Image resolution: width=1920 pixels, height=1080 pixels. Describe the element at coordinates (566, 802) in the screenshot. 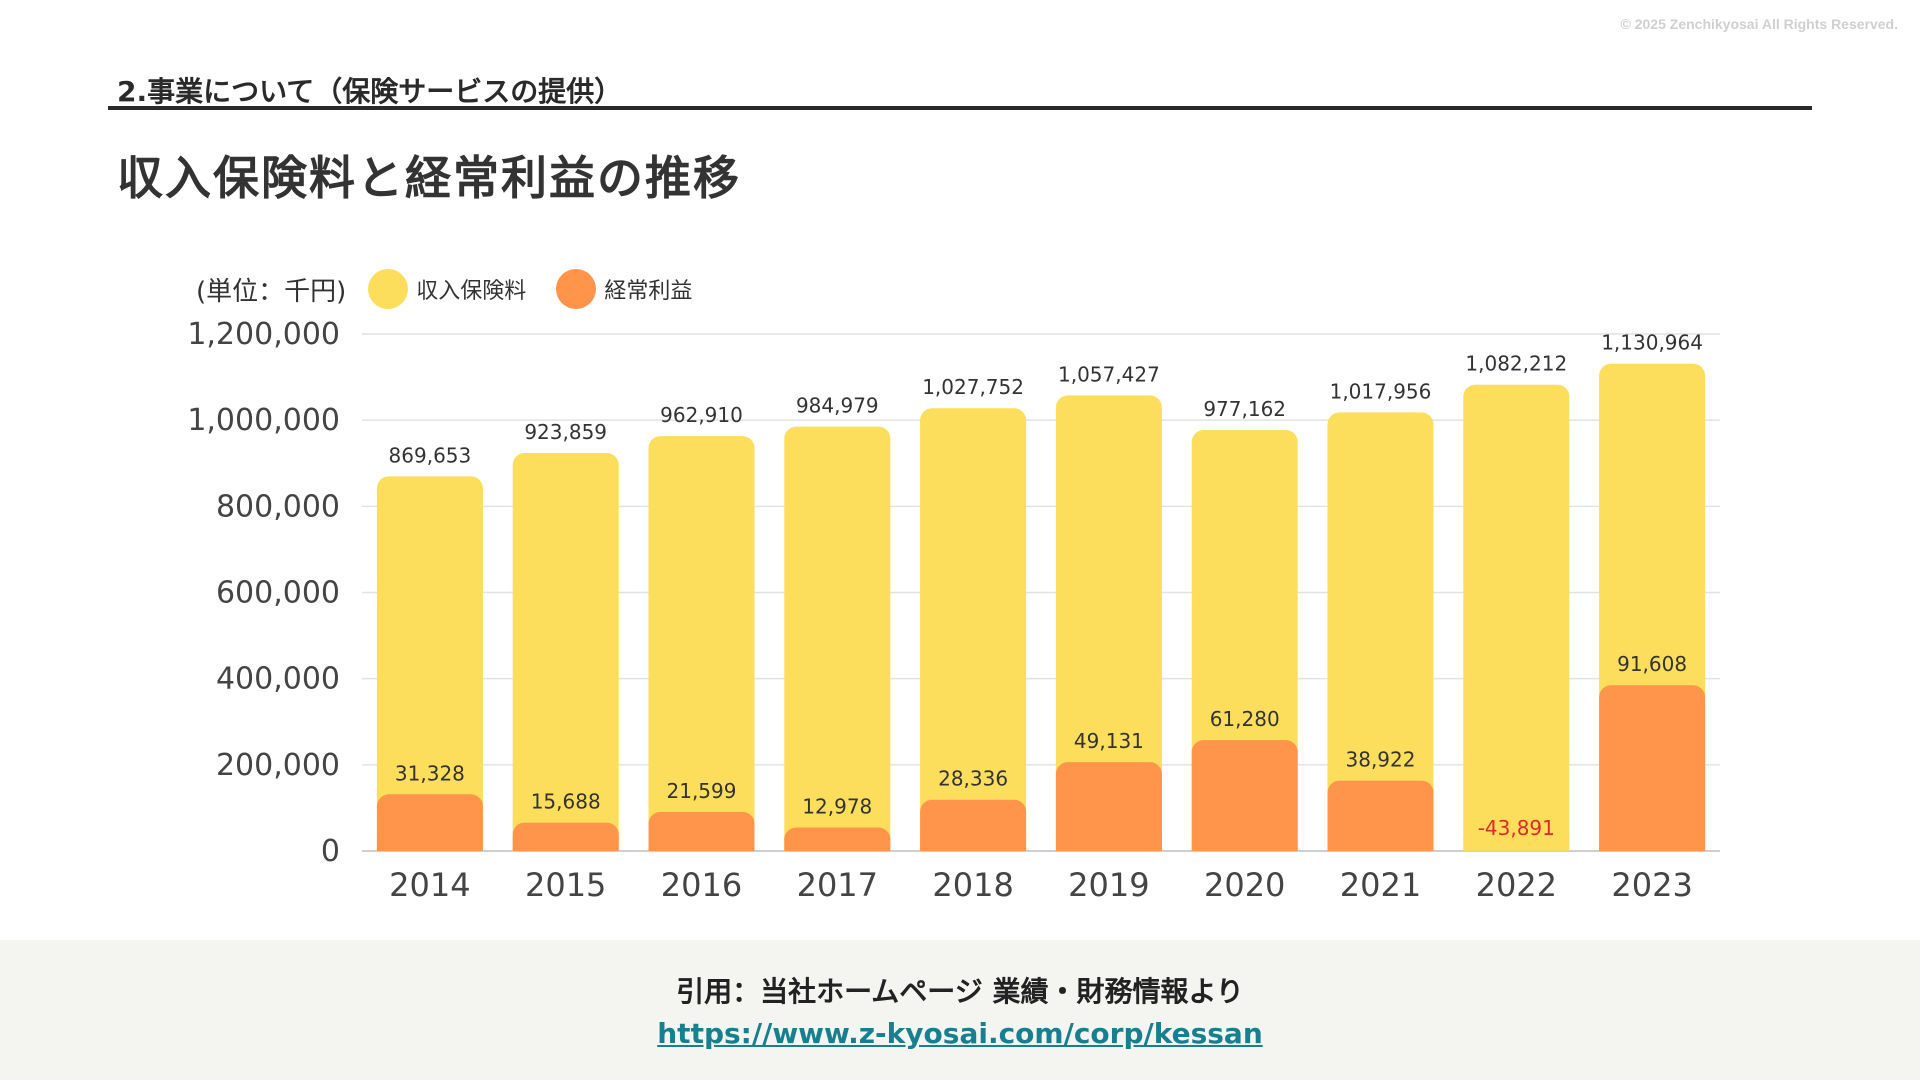

I see `data-label-profit: 15,688` at that location.